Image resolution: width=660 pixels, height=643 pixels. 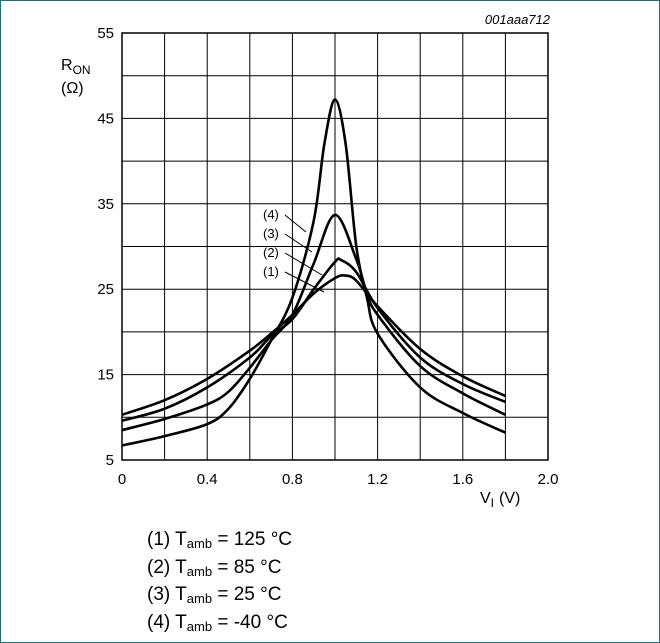 I want to click on legend-item-2: (2) Tamb = 85 °C, so click(x=214, y=567).